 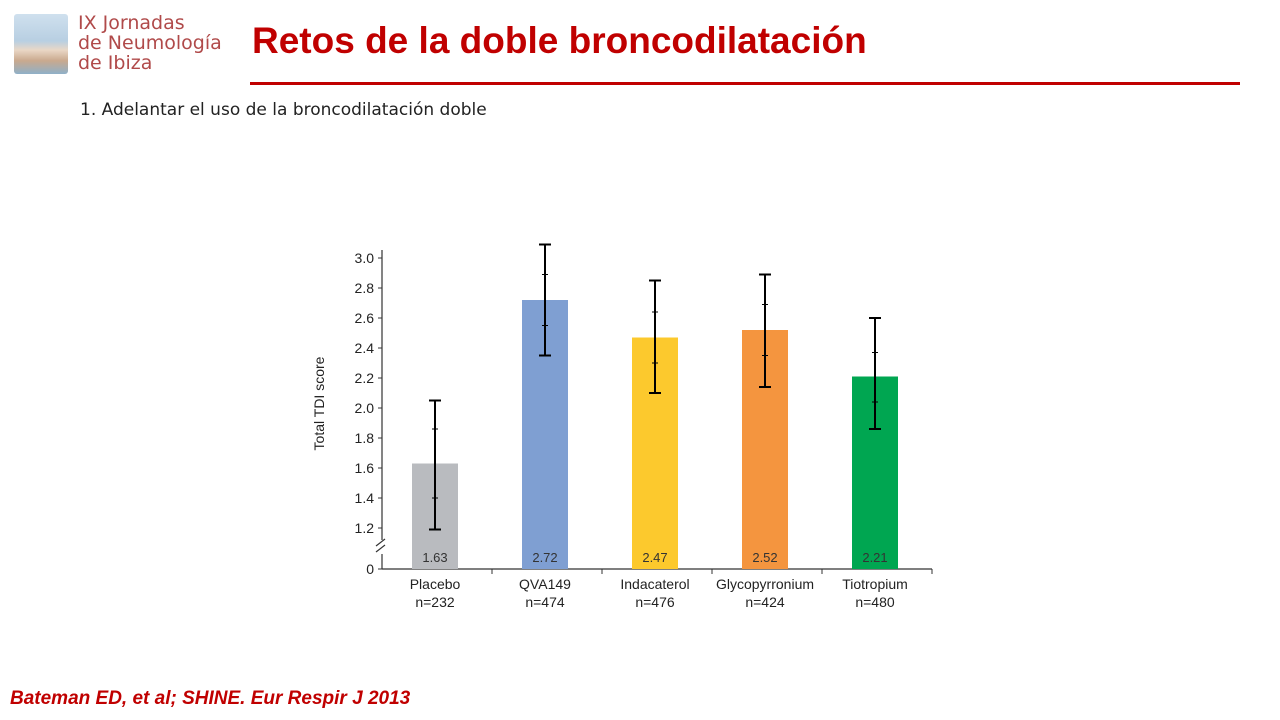 I want to click on bar-value-label: 2.52, so click(x=764, y=557).